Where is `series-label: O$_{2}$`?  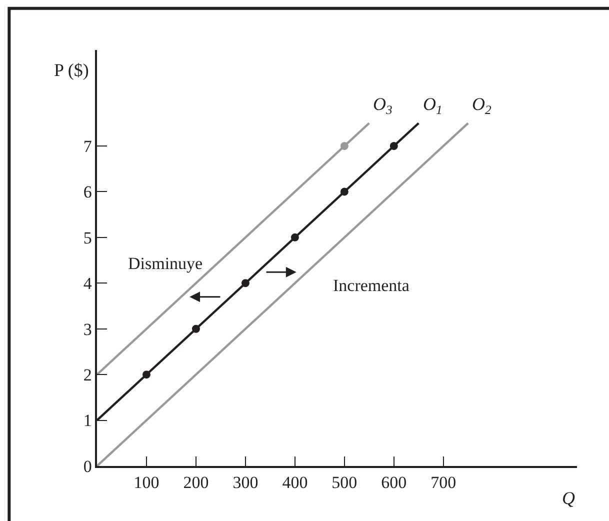
series-label: O$_{2}$ is located at coordinates (482, 105).